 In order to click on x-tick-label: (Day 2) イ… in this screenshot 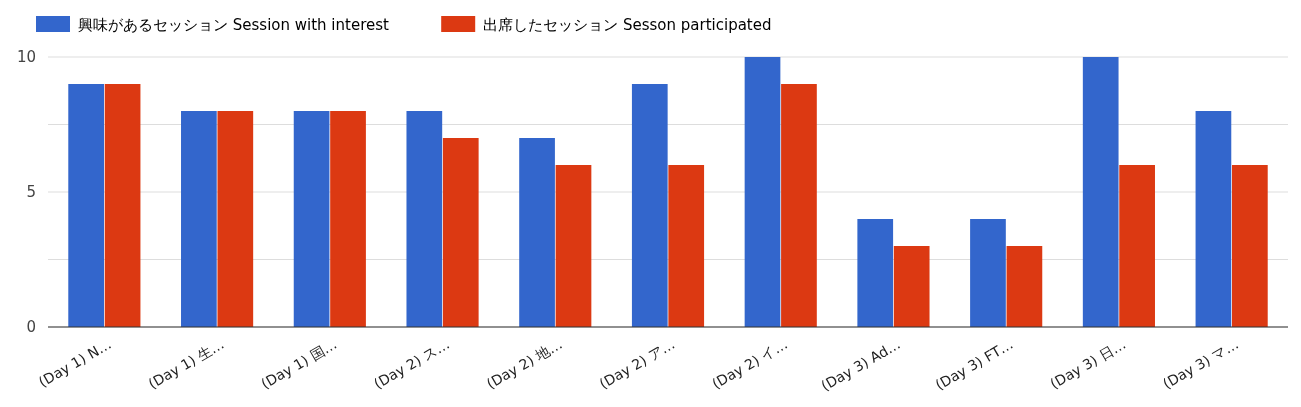, I will do `click(750, 363)`.